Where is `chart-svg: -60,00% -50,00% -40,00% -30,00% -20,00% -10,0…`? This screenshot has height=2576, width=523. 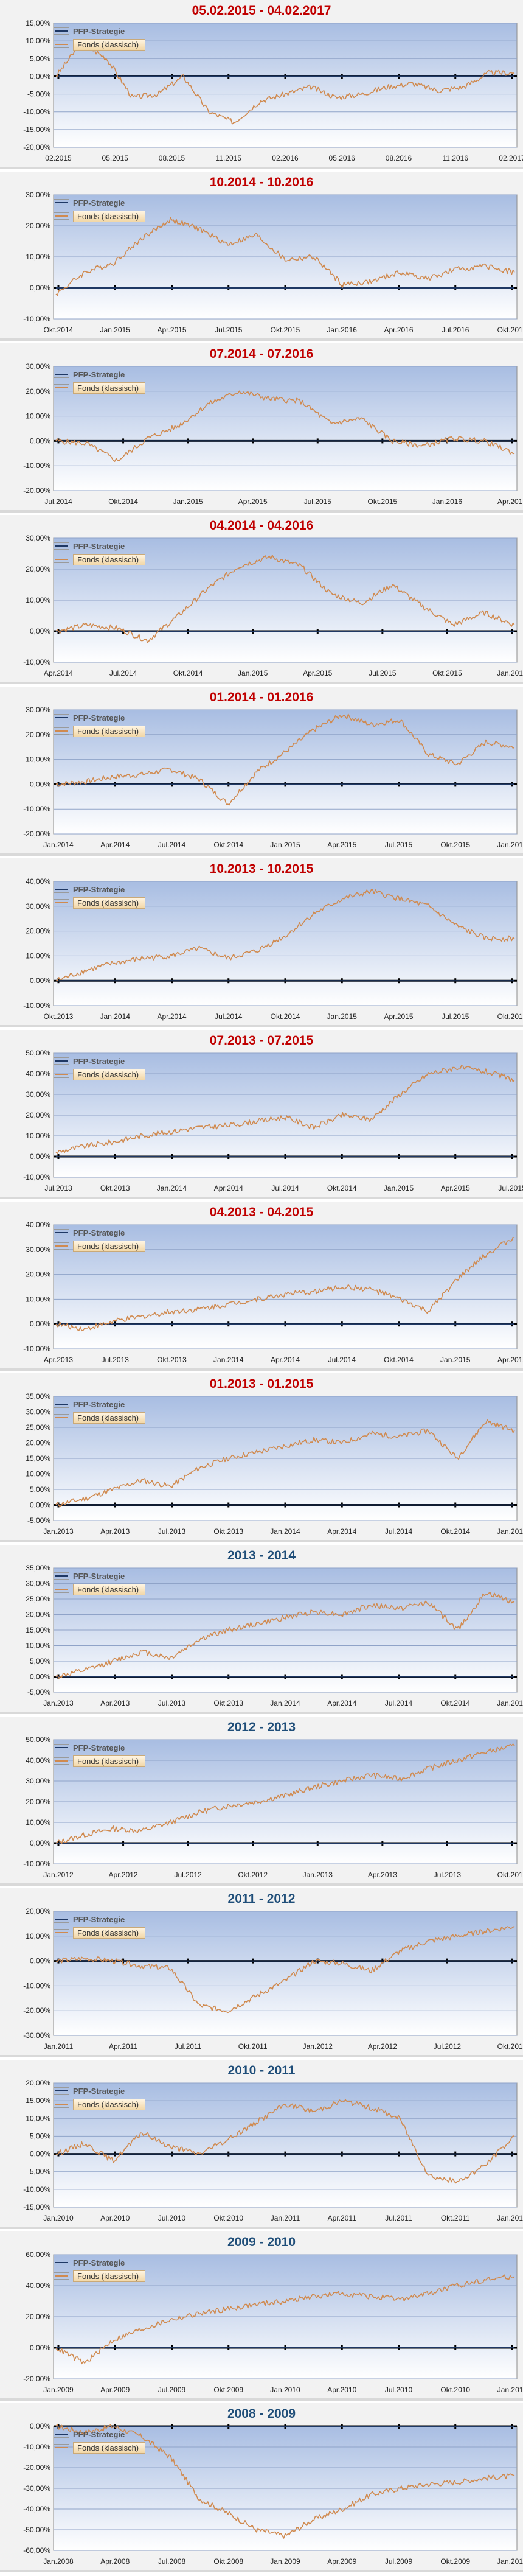
chart-svg: -60,00% -50,00% -40,00% -30,00% -20,00% -10,0… is located at coordinates (273, 2494).